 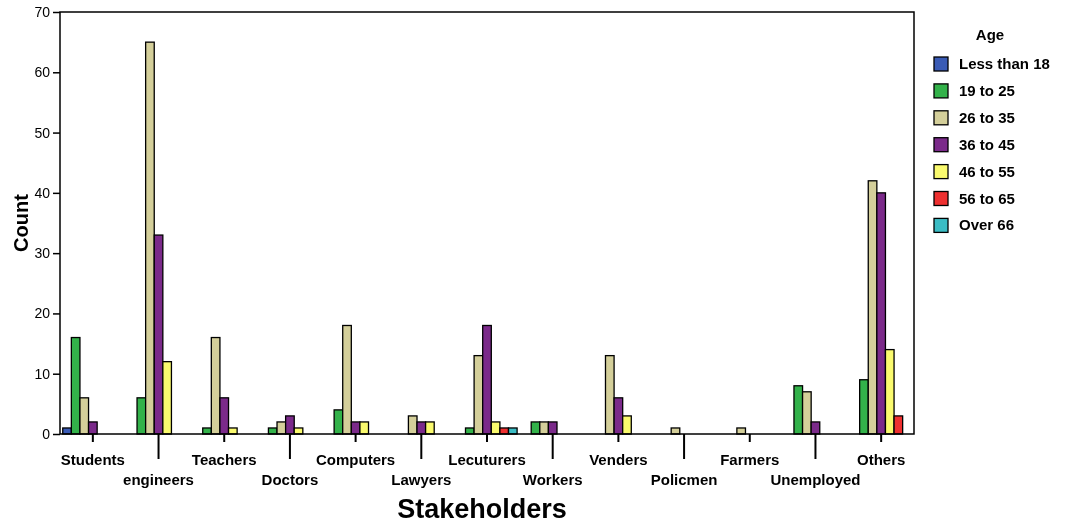 I want to click on y-tick-label: 0, so click(x=46, y=433).